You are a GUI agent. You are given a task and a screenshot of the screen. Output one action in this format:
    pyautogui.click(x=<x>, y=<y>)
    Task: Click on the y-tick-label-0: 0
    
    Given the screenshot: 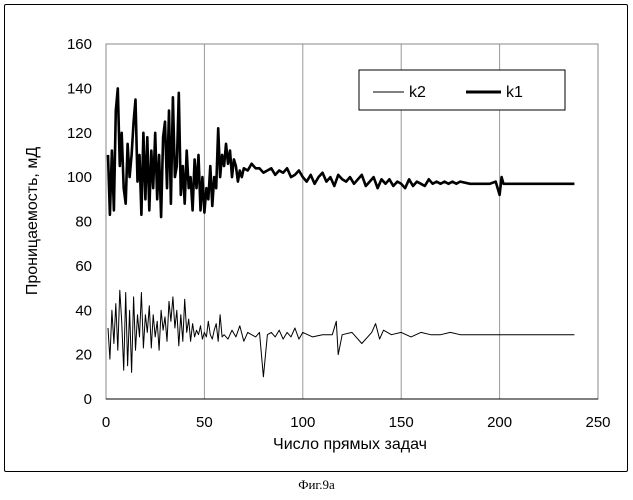 What is the action you would take?
    pyautogui.click(x=88, y=399)
    